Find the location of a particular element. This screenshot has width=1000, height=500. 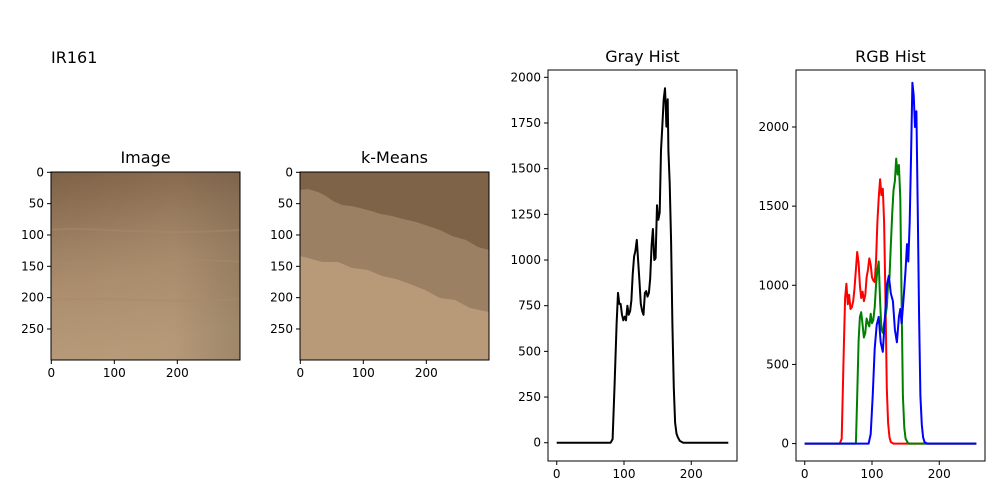

image-shade is located at coordinates (145, 266).